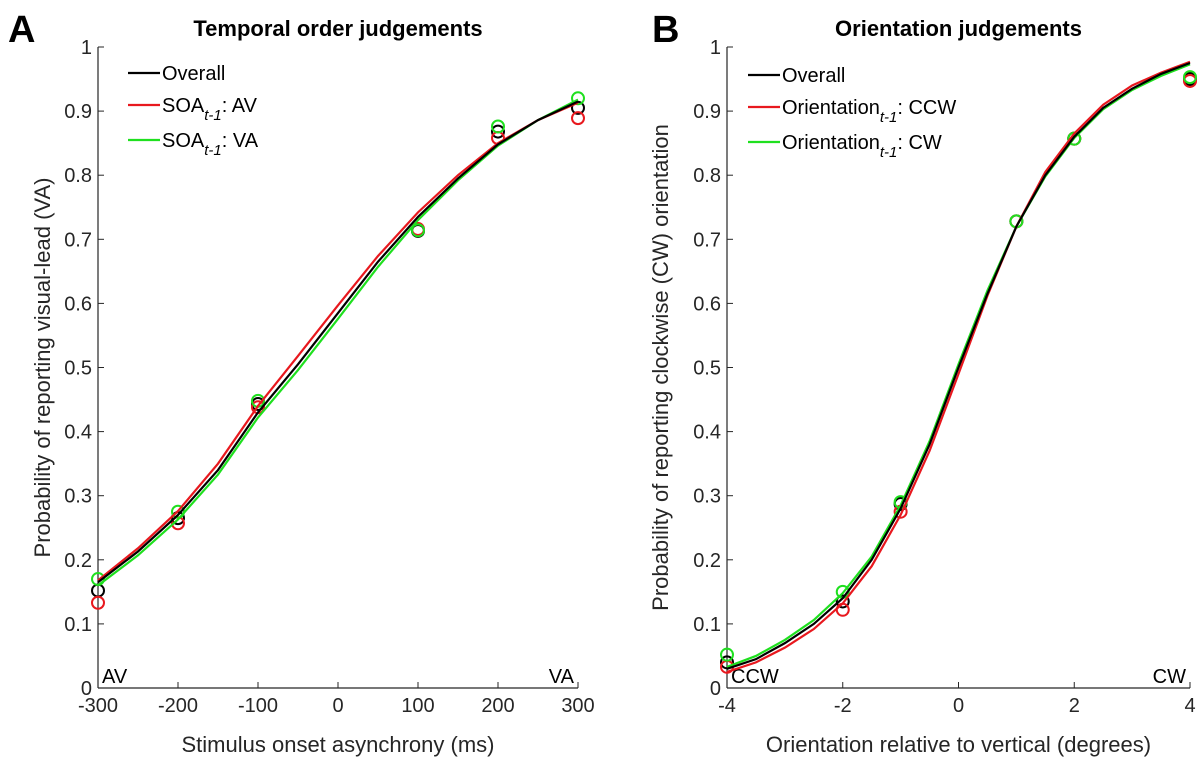 The height and width of the screenshot is (762, 1203). I want to click on x-tick-label: 100, so click(417, 706).